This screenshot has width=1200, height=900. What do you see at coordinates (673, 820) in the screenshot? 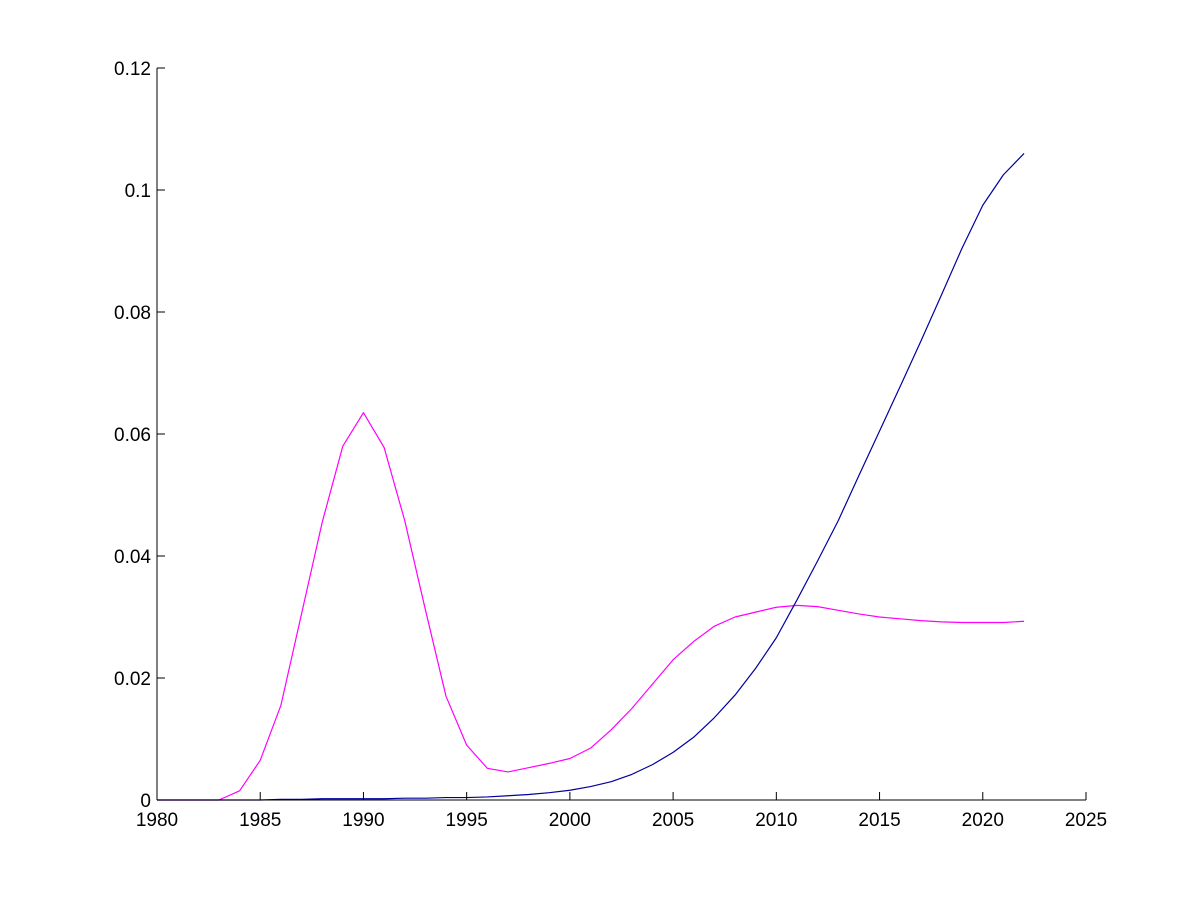
I see `x-tick-label: 2005` at bounding box center [673, 820].